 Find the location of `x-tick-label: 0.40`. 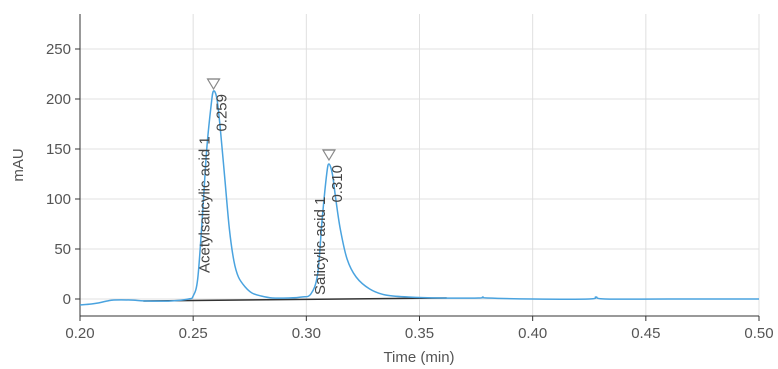

x-tick-label: 0.40 is located at coordinates (532, 333).